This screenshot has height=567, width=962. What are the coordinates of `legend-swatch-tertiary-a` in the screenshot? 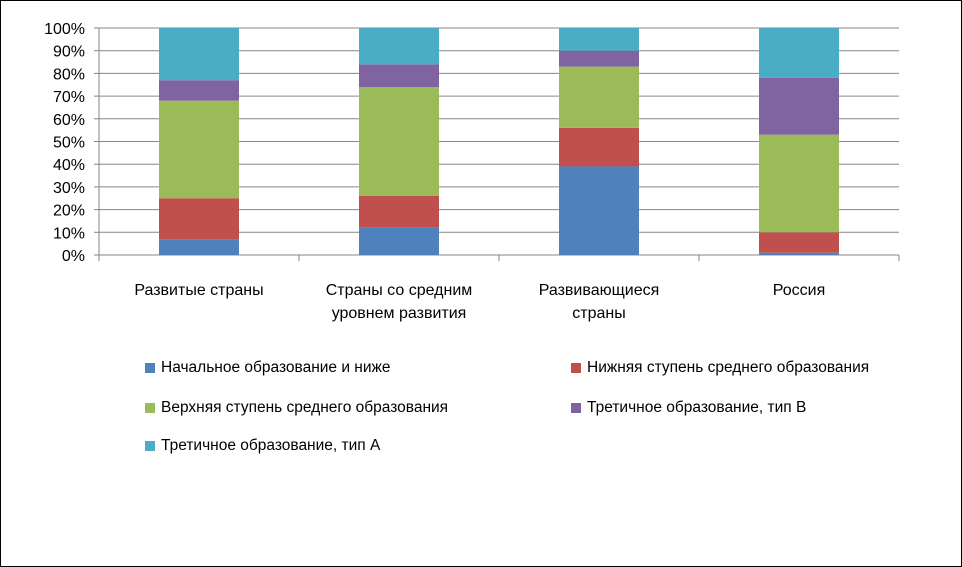 It's located at (150, 446).